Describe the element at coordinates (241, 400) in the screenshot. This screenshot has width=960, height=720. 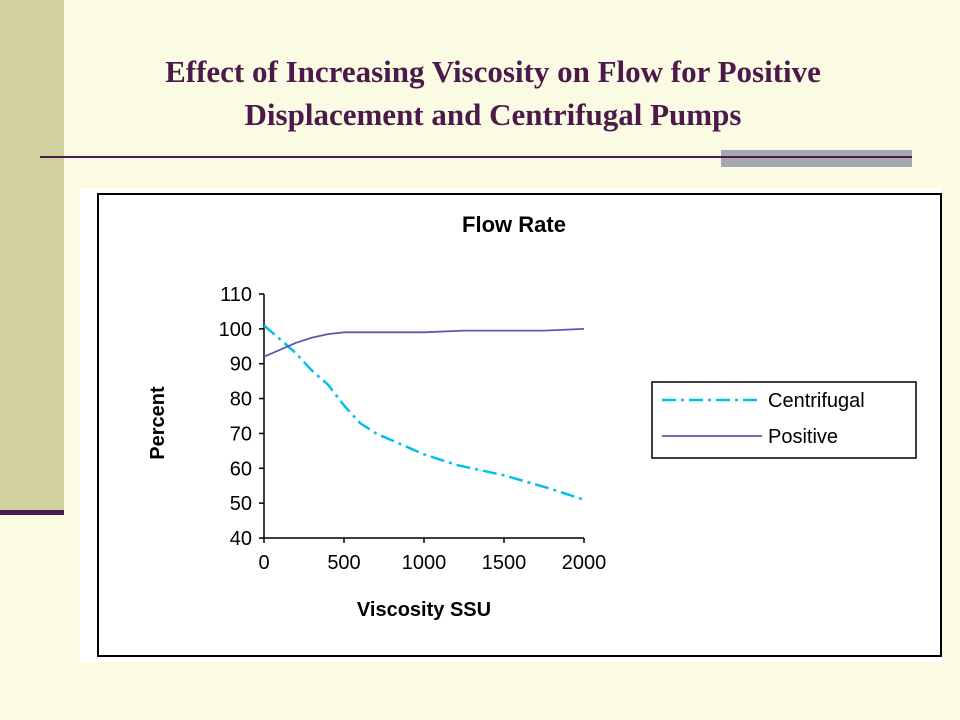
I see `y-tick-label: 80` at that location.